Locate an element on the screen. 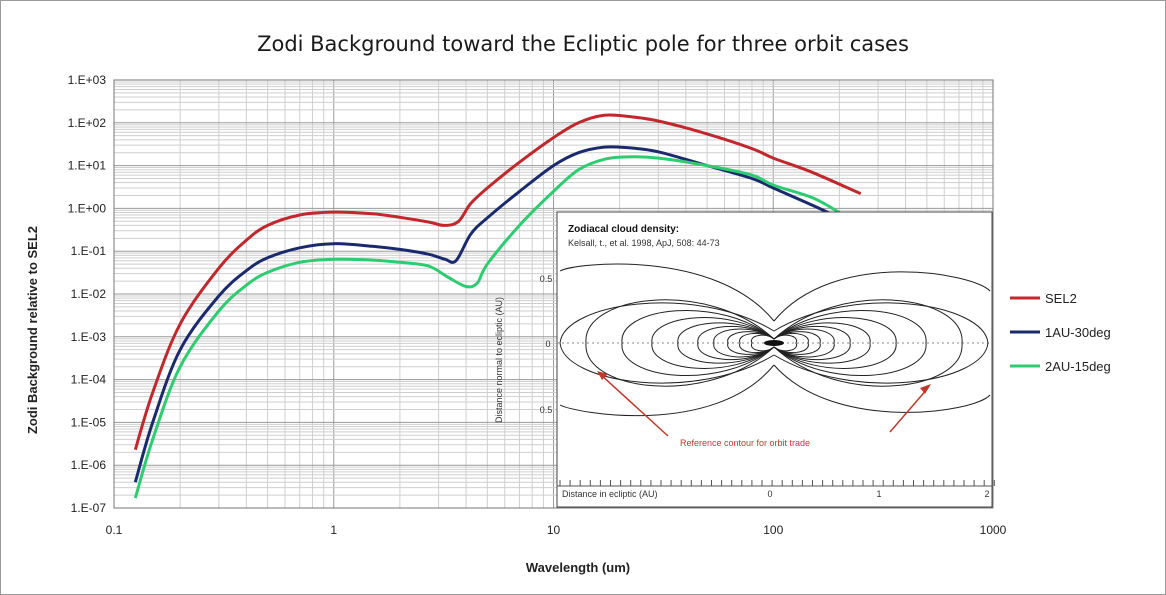 The image size is (1166, 595). annotation-arrow-right is located at coordinates (909, 410).